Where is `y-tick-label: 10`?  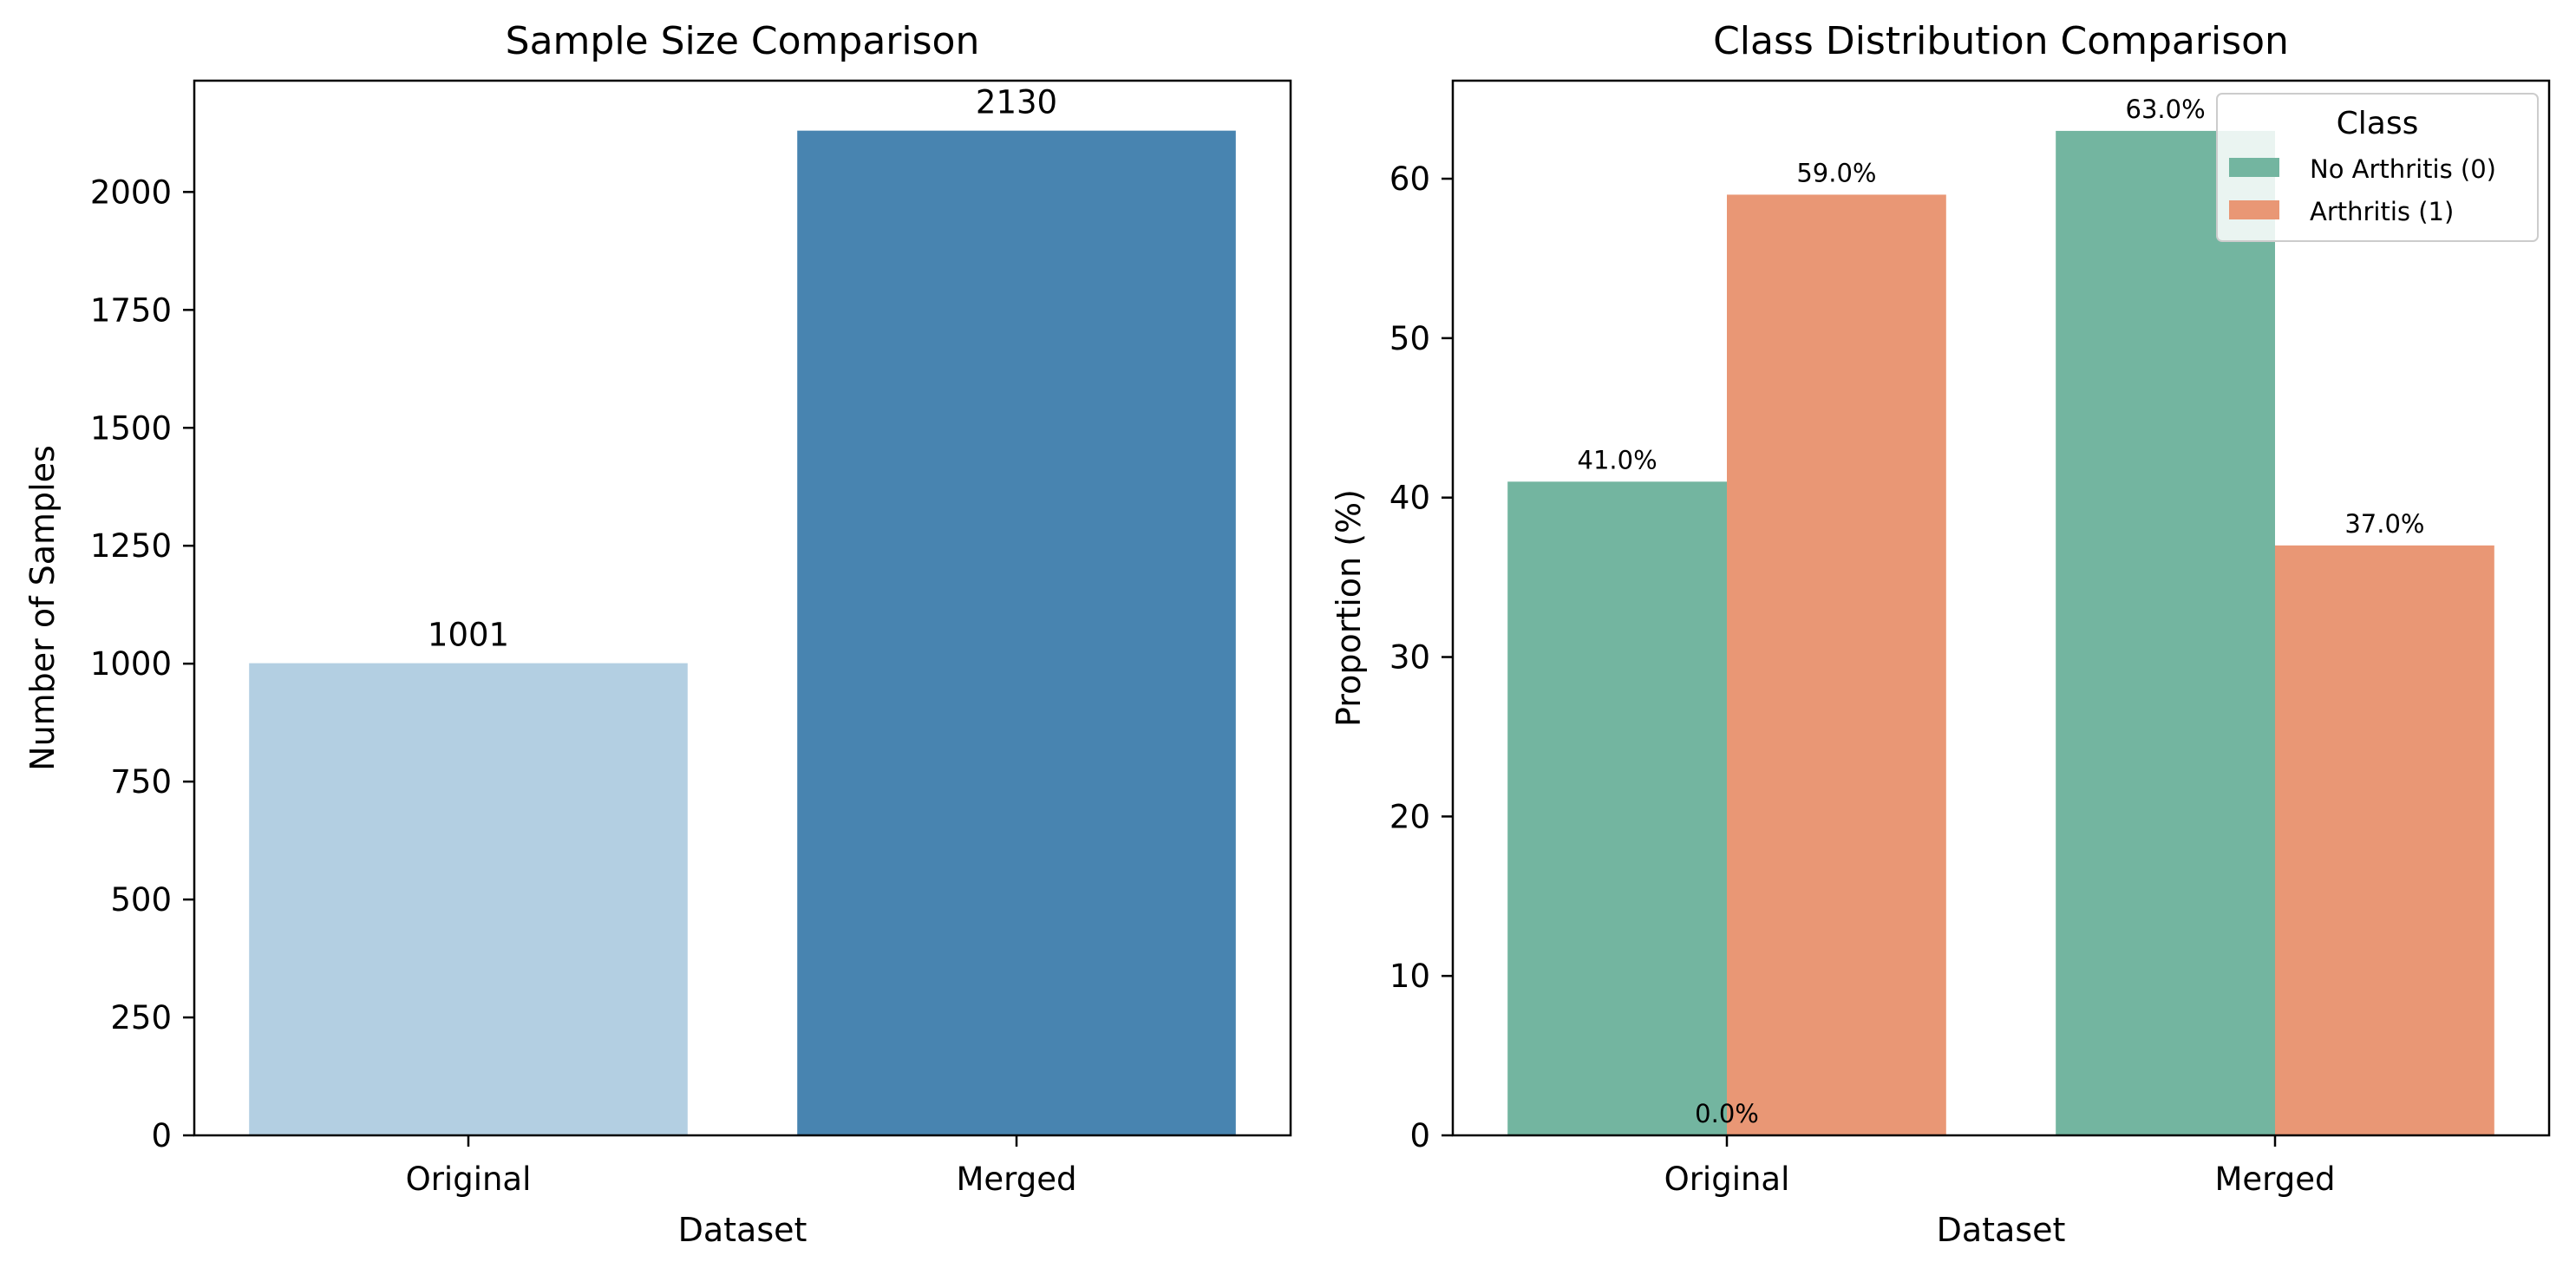
y-tick-label: 10 is located at coordinates (1409, 976).